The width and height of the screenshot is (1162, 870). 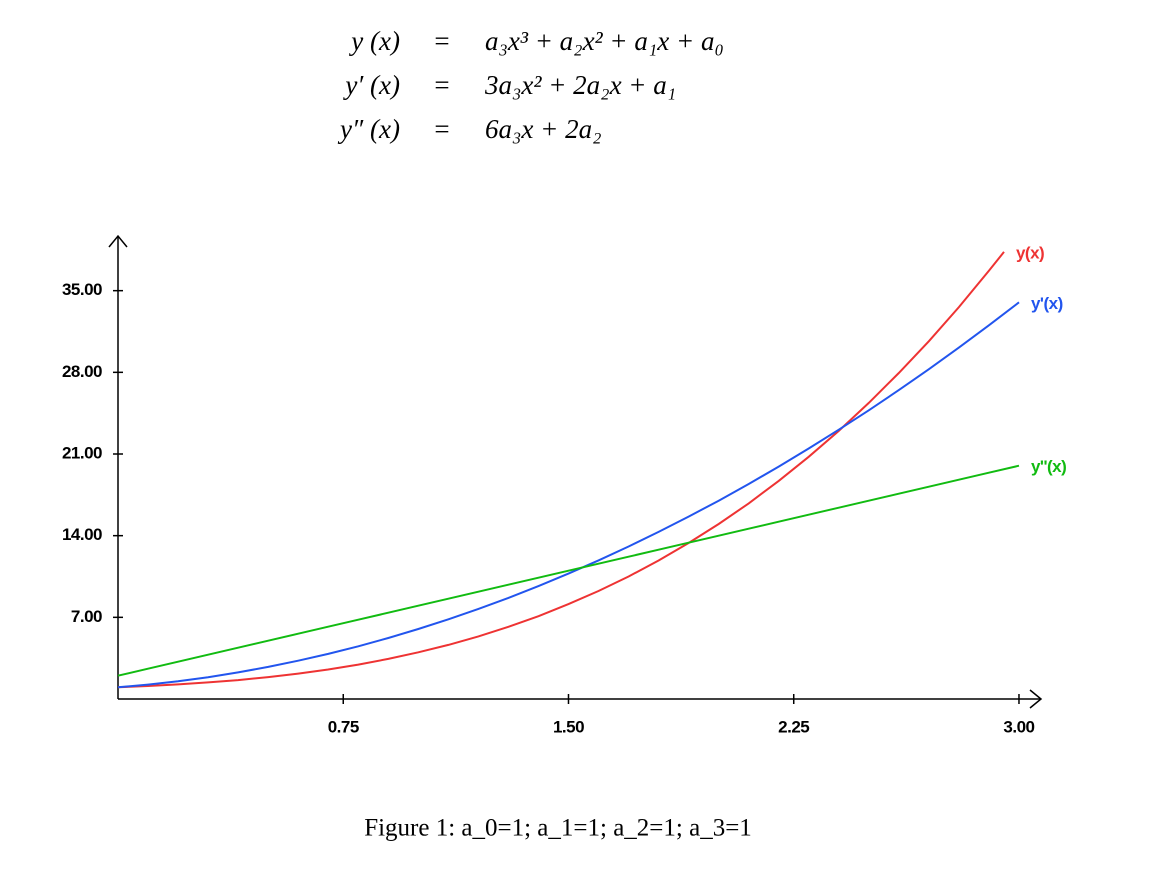 I want to click on series-label: y(x), so click(x=1030, y=252).